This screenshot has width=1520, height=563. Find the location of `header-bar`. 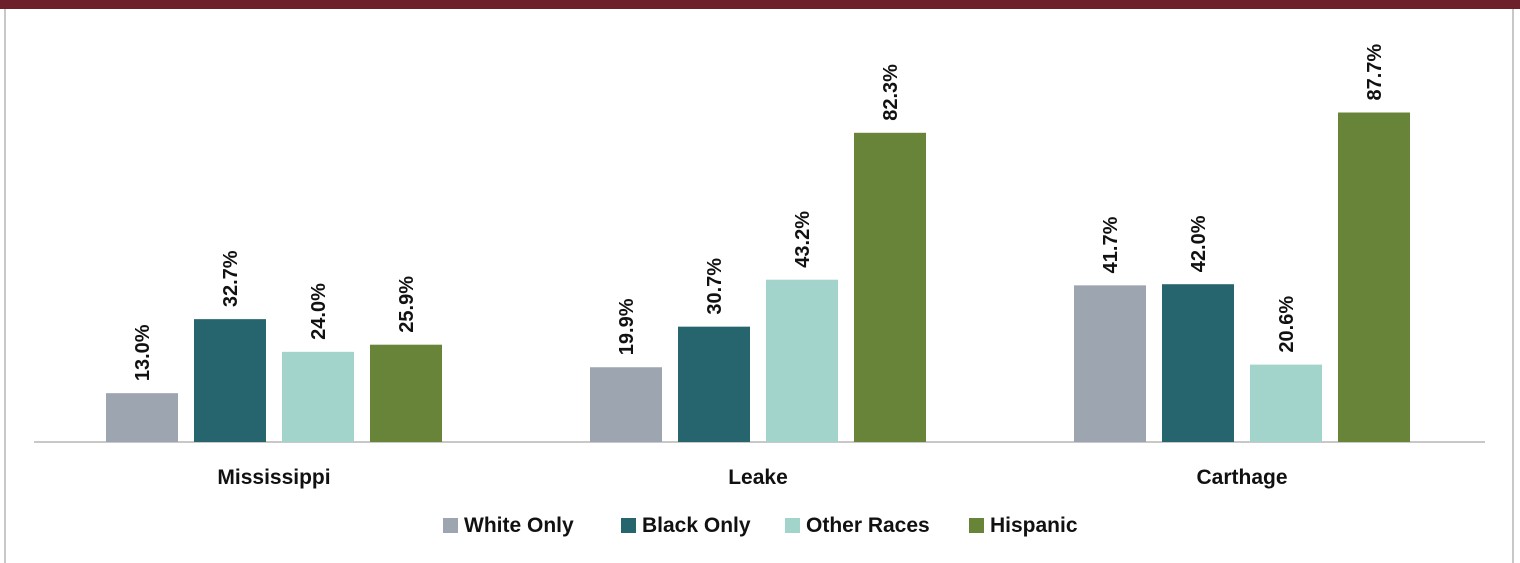

header-bar is located at coordinates (760, 4).